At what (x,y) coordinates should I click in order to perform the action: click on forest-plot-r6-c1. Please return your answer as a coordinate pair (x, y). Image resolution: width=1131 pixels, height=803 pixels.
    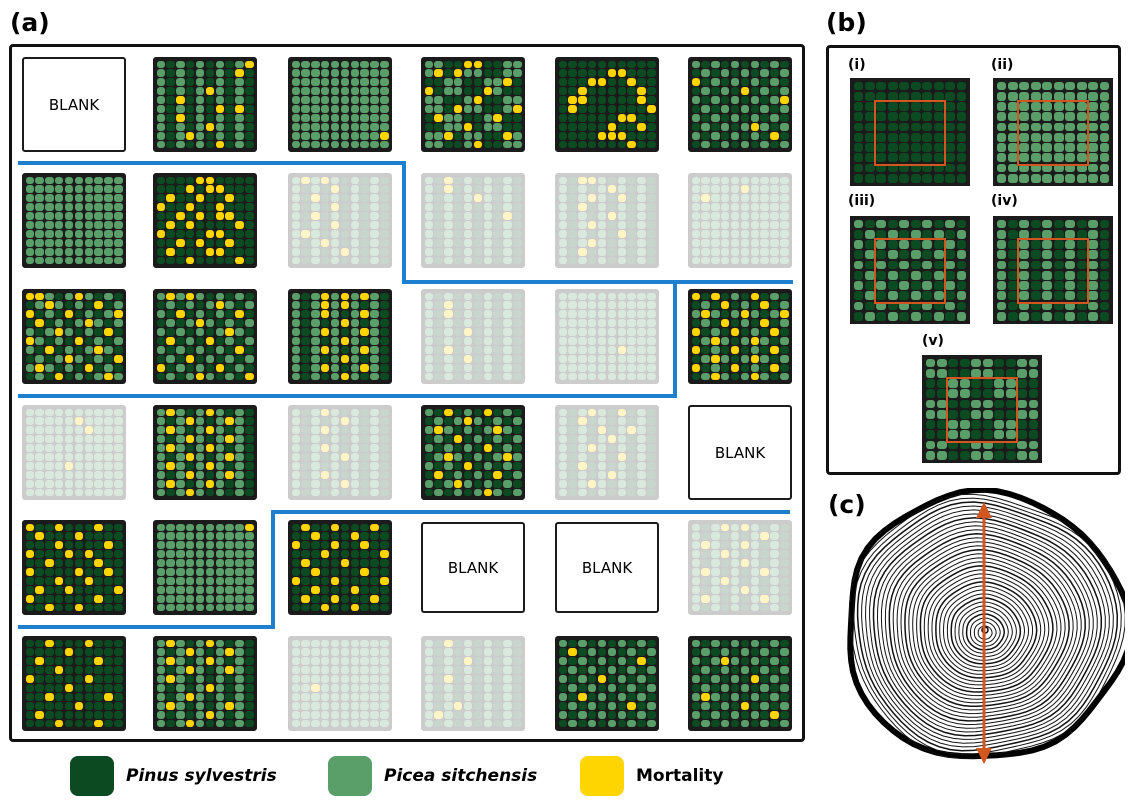
    Looking at the image, I should click on (74, 683).